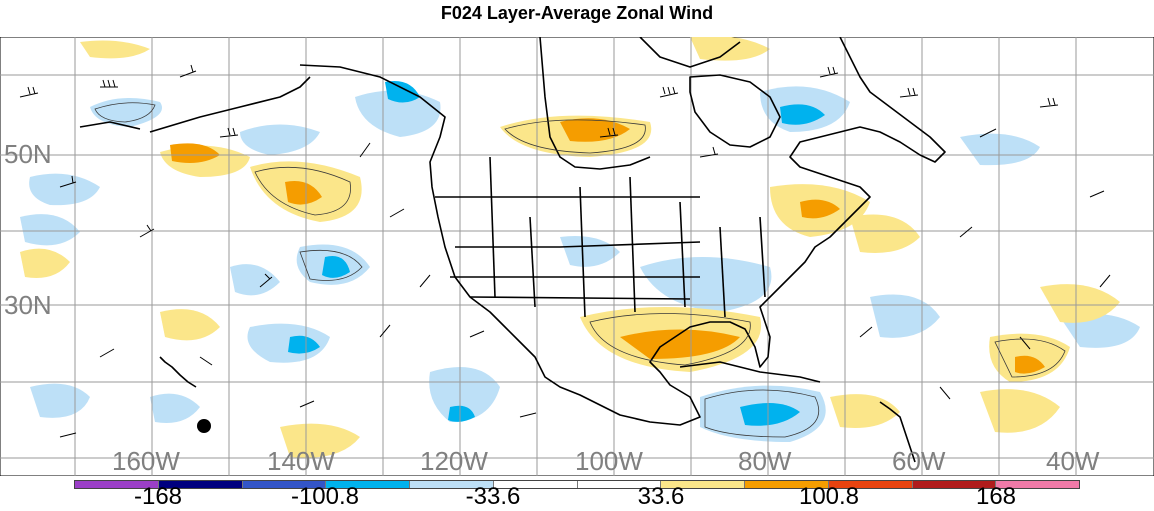 The height and width of the screenshot is (511, 1154). What do you see at coordinates (829, 496) in the screenshot?
I see `colorbar-label-100-8: 100.8` at bounding box center [829, 496].